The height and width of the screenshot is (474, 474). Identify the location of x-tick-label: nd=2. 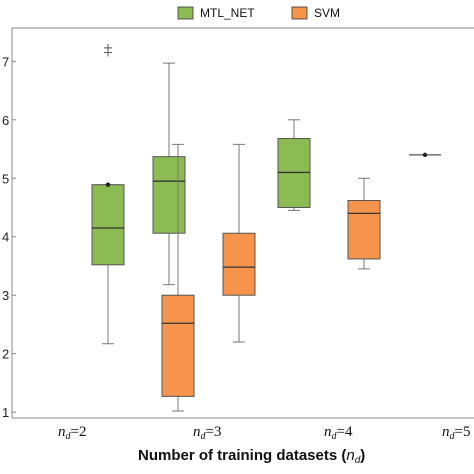
(72, 433).